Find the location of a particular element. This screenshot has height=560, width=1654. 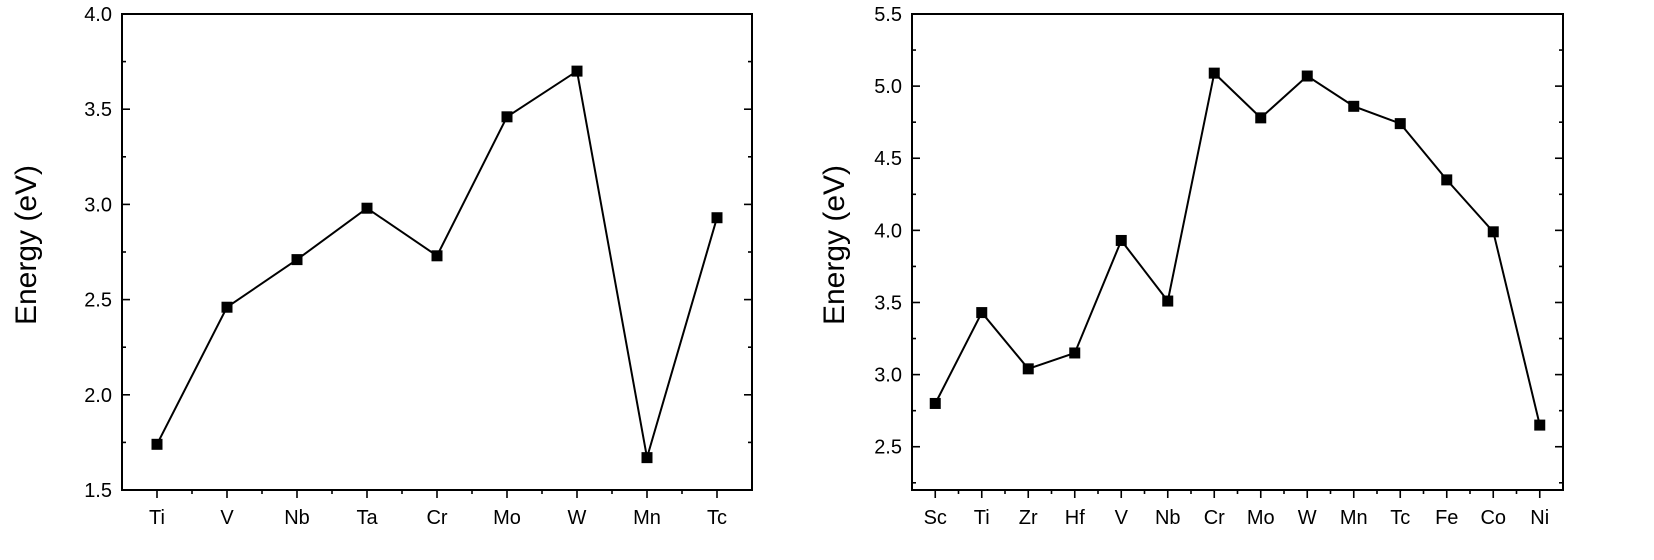

x-tick-label: Zr is located at coordinates (1028, 518).